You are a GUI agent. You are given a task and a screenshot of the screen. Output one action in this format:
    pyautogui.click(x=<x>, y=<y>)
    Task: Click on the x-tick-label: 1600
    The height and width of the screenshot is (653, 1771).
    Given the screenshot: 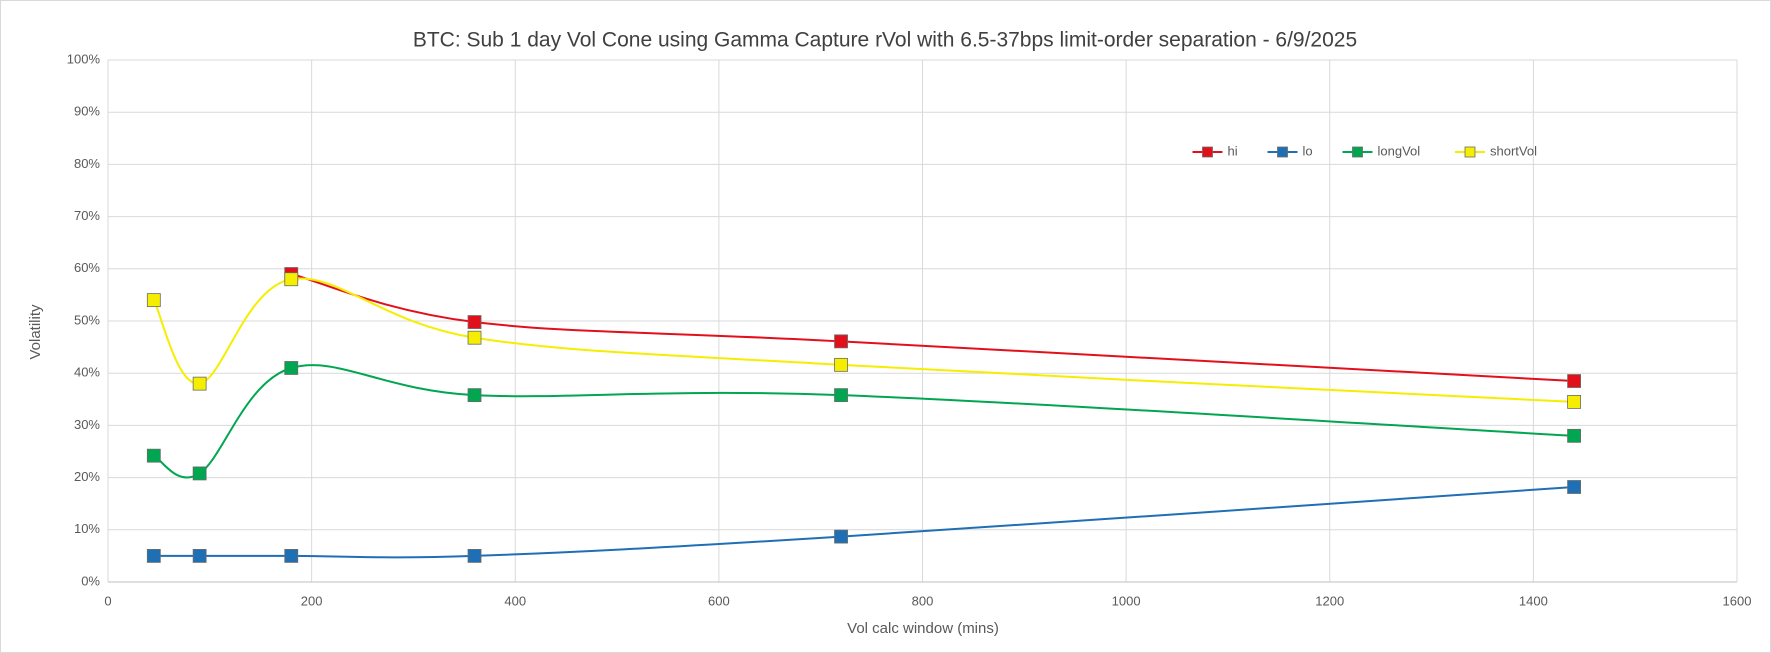 What is the action you would take?
    pyautogui.click(x=1737, y=600)
    